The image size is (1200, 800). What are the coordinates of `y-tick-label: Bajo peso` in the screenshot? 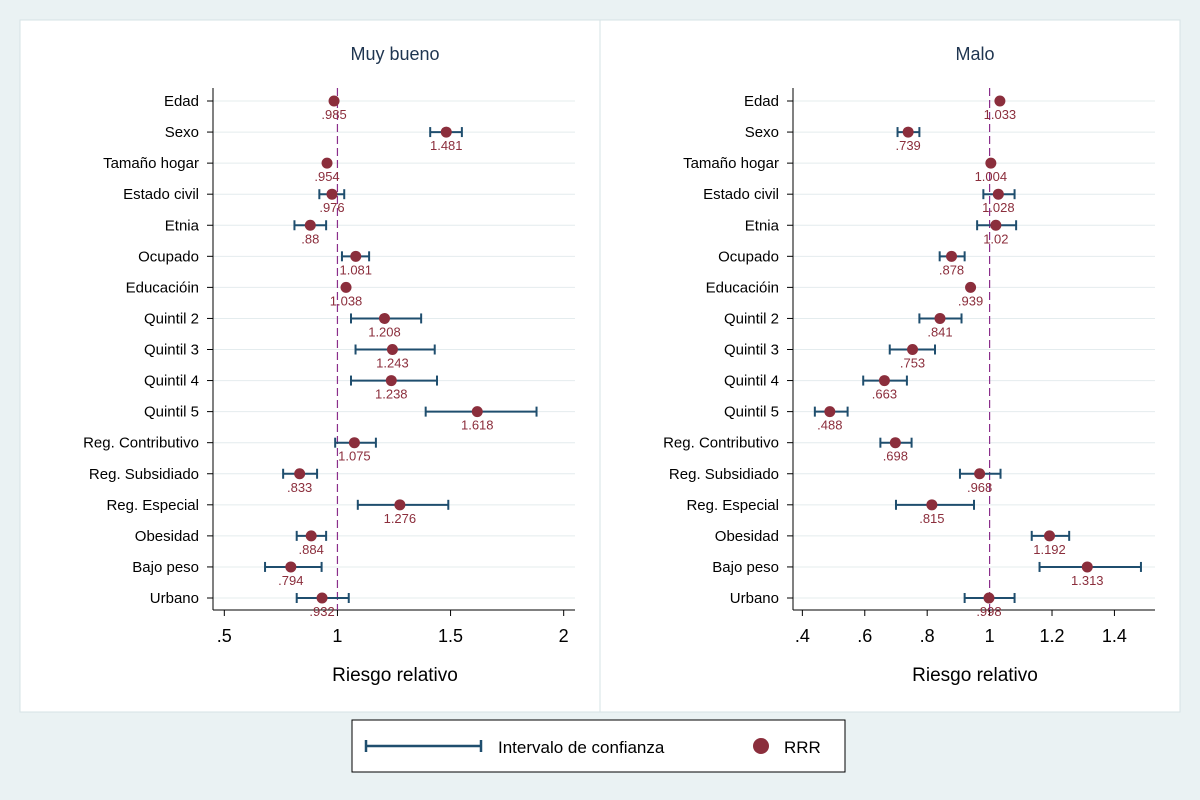 It's located at (745, 567).